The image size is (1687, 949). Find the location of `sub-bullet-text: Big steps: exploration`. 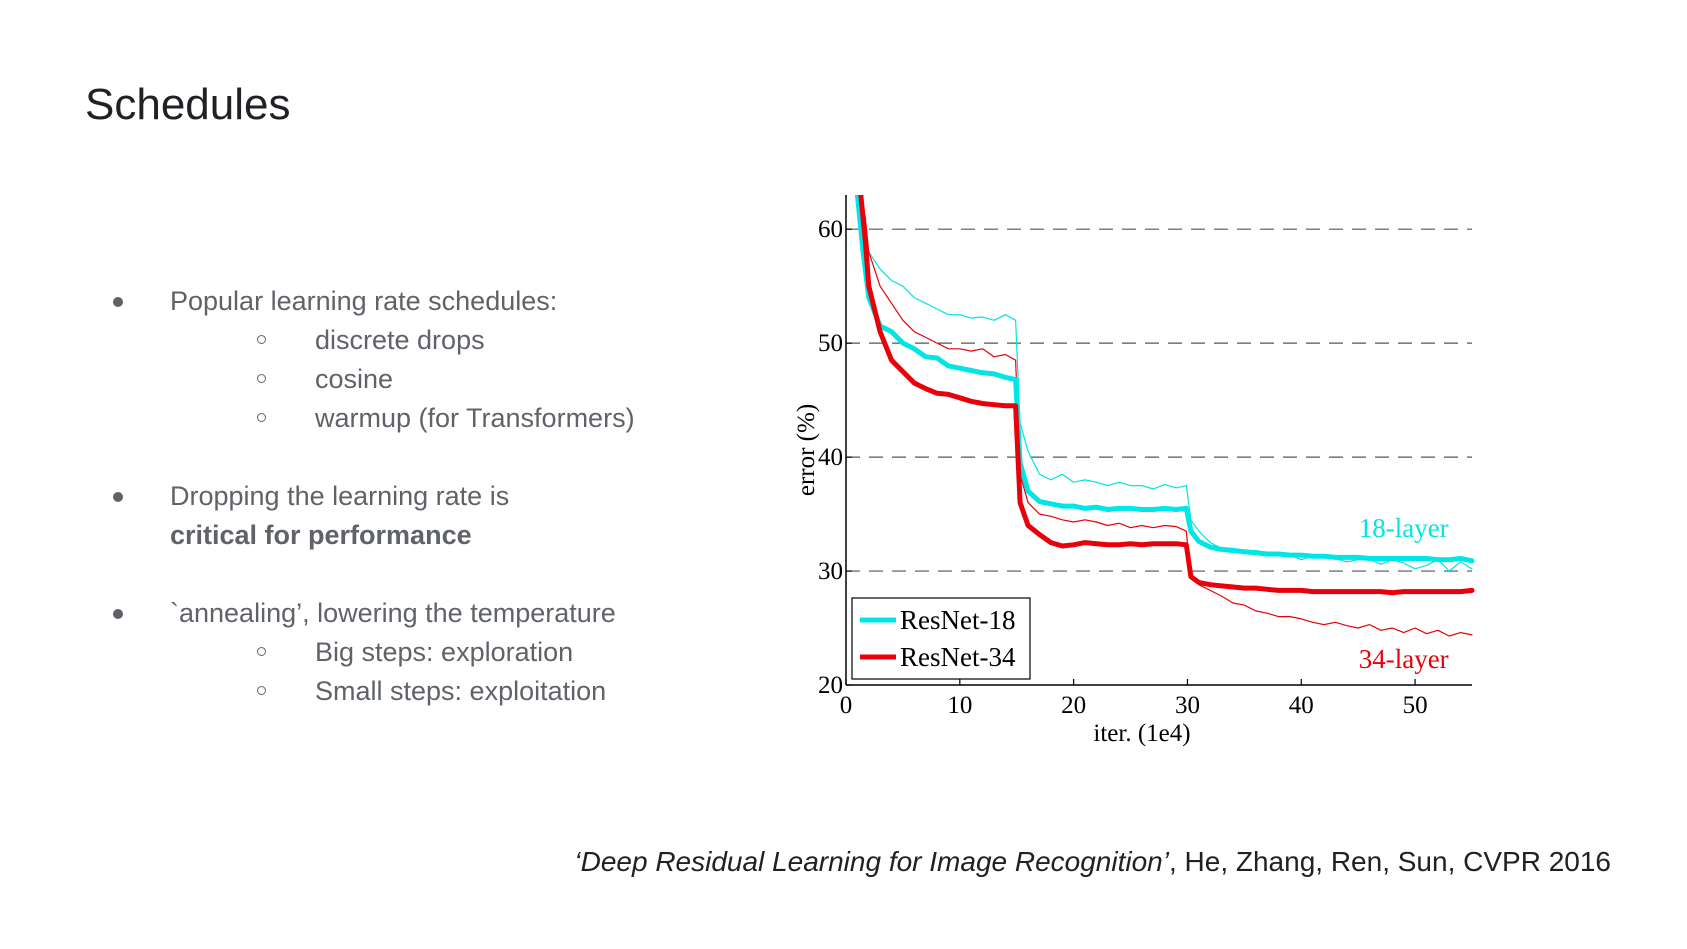

sub-bullet-text: Big steps: exploration is located at coordinates (444, 652).